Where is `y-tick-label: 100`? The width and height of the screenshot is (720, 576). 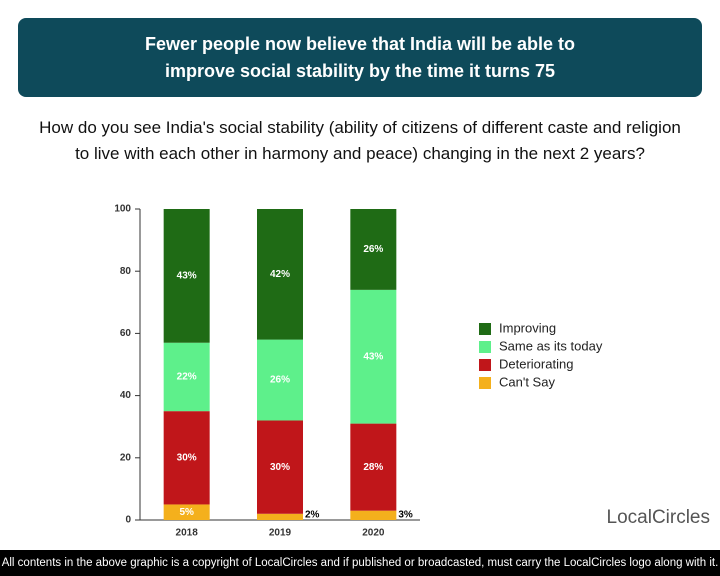 y-tick-label: 100 is located at coordinates (122, 209).